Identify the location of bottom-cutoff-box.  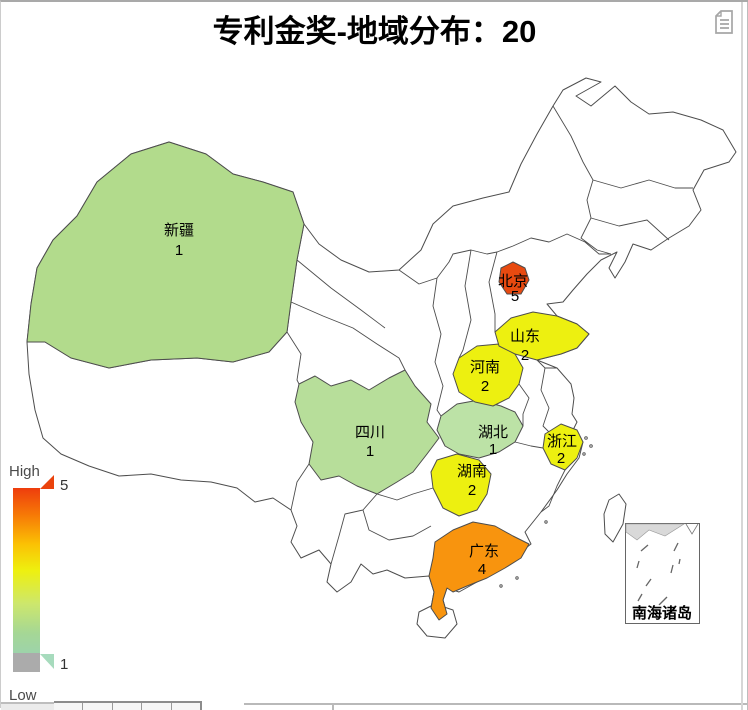
(27, 706).